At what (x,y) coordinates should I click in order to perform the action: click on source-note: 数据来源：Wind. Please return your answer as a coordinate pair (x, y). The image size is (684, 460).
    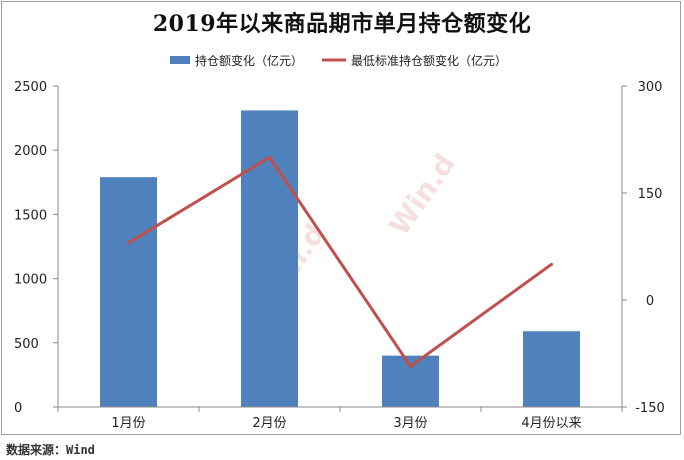
    Looking at the image, I should click on (50, 450).